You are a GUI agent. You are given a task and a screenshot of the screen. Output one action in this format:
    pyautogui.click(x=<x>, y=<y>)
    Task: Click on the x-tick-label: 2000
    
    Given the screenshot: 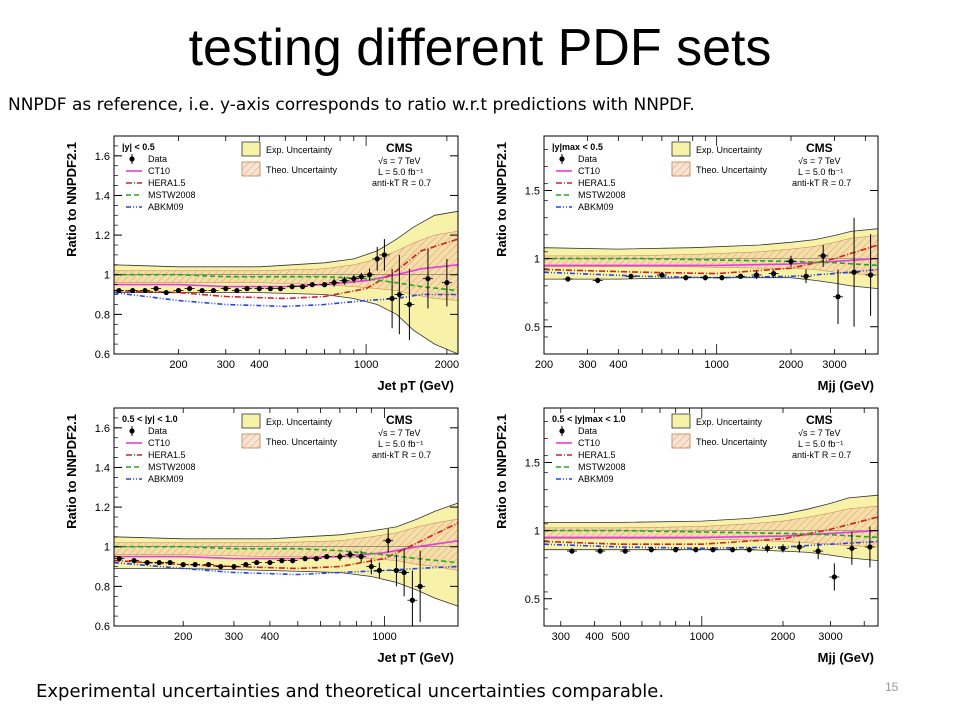 What is the action you would take?
    pyautogui.click(x=447, y=365)
    